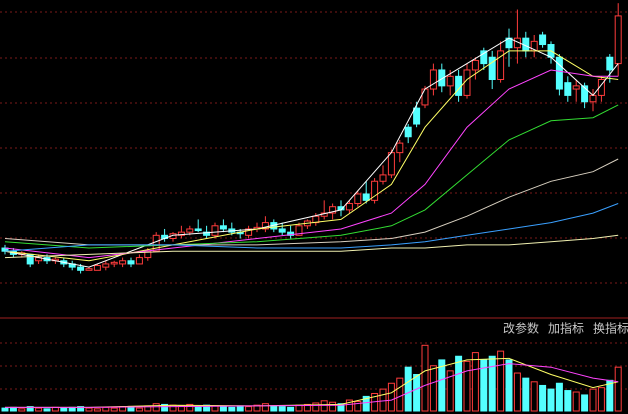 Image resolution: width=628 pixels, height=414 pixels. What do you see at coordinates (566, 328) in the screenshot?
I see `tool-button: 加指标` at bounding box center [566, 328].